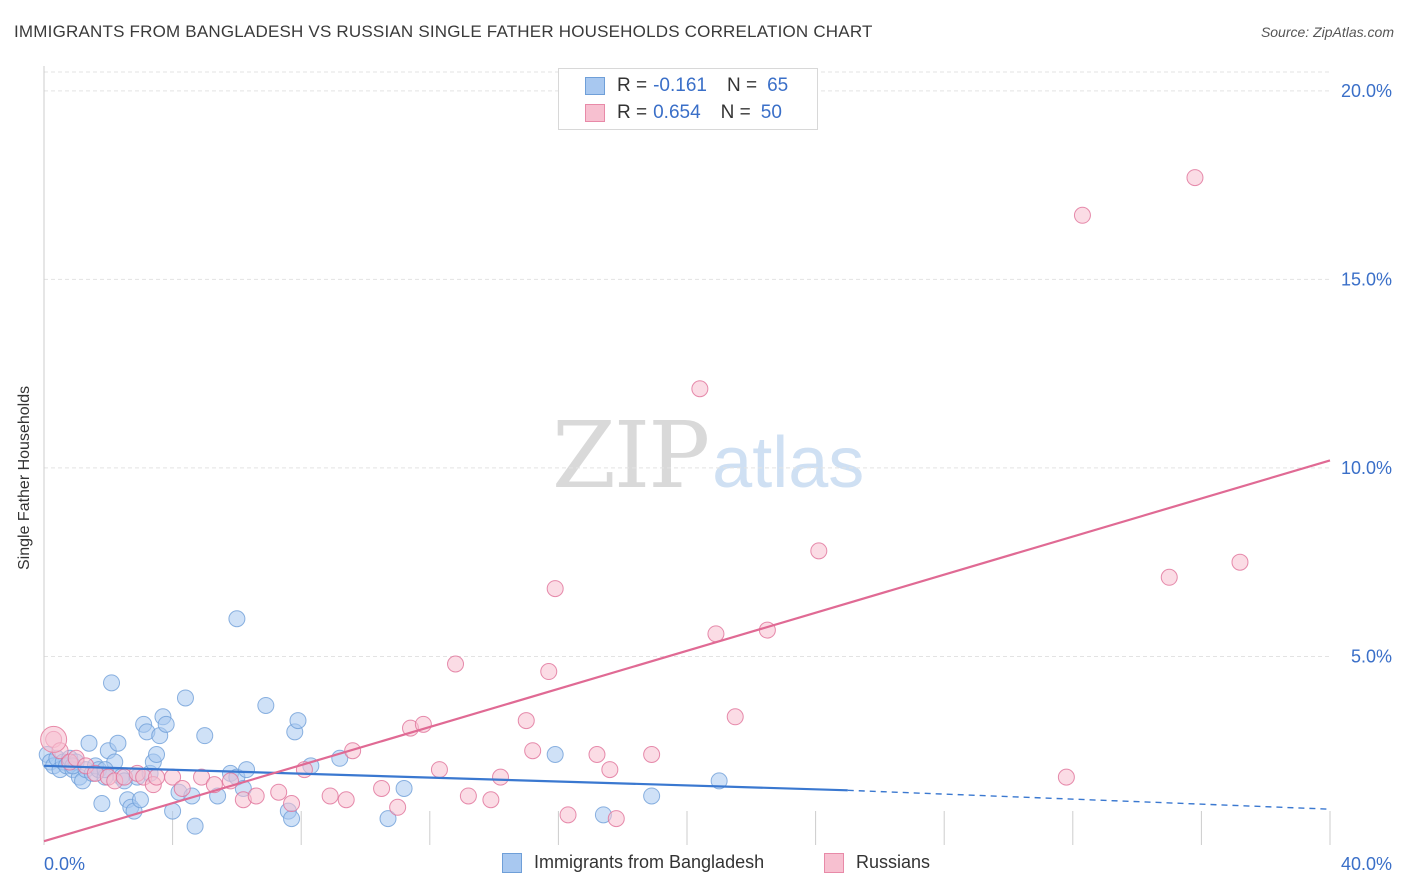 This screenshot has height=892, width=1406. I want to click on correlation-stats-box: R = -0.161 N = 65 R = 0.654 N = 50, so click(688, 99).